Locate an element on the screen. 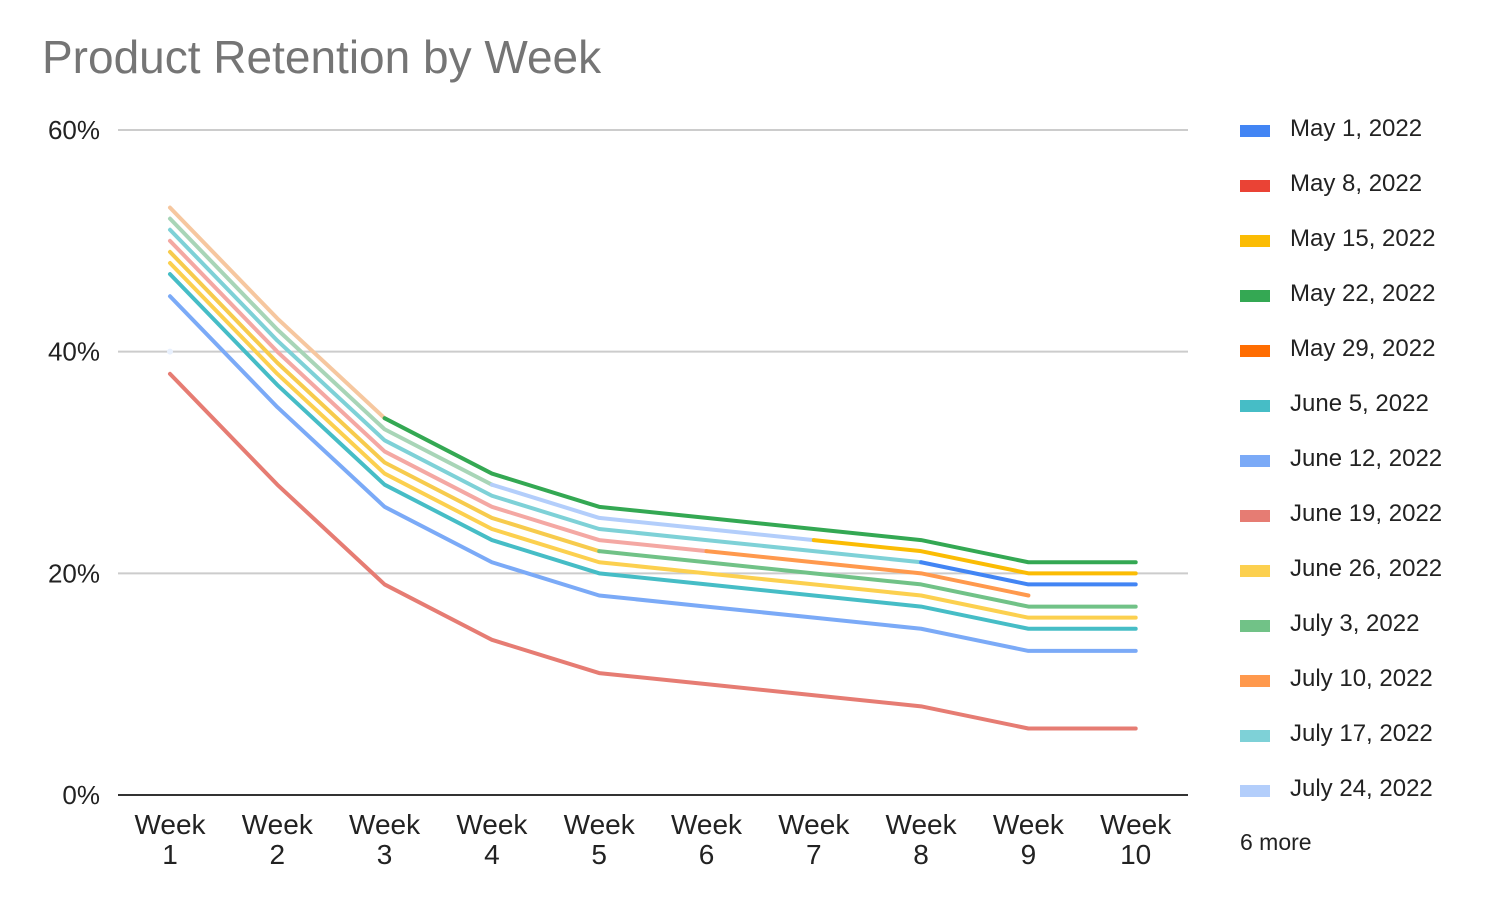 The image size is (1488, 912). legend-item: May 29, 2022 is located at coordinates (1337, 348).